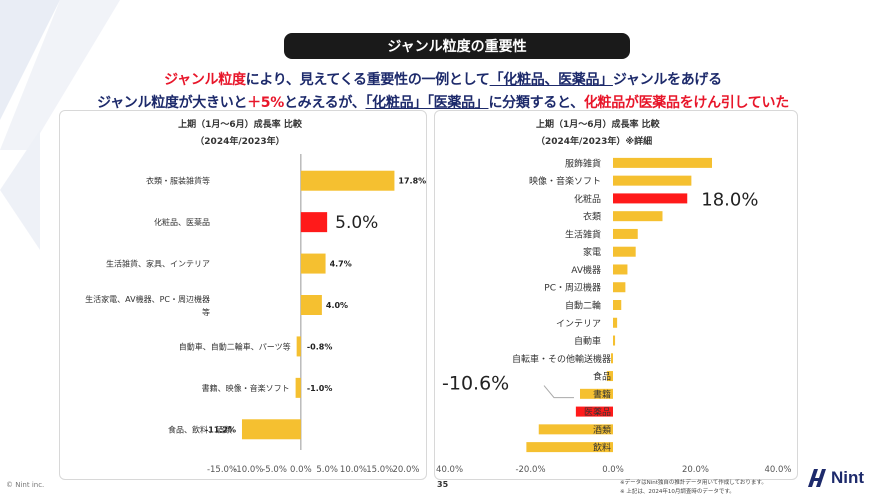  Describe the element at coordinates (602, 377) in the screenshot. I see `category-label: 食品` at that location.